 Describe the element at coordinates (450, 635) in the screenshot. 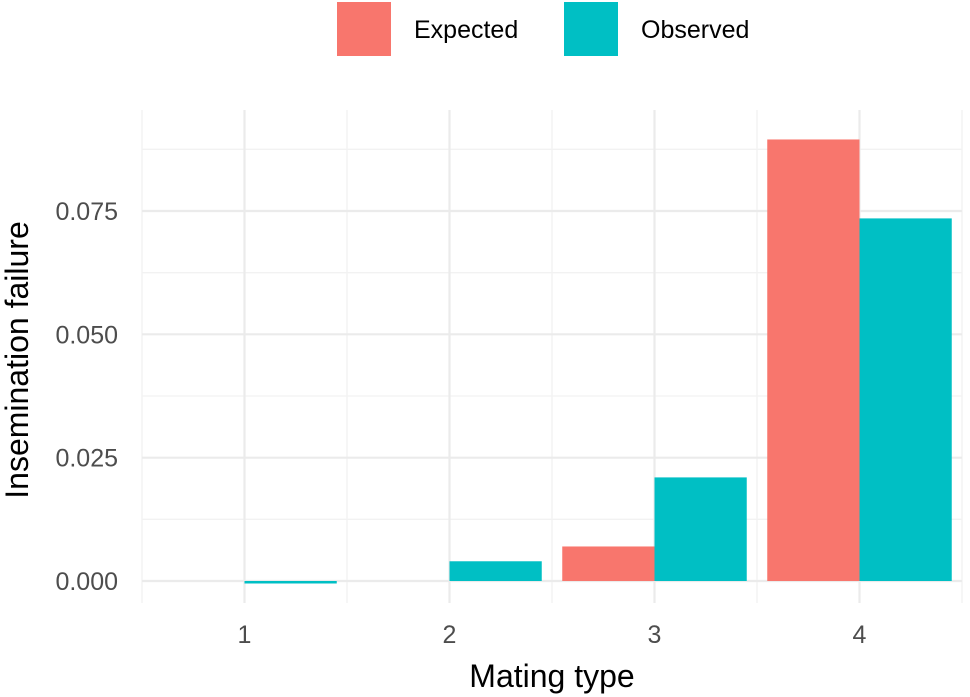

I see `x-tick-label: 2` at that location.